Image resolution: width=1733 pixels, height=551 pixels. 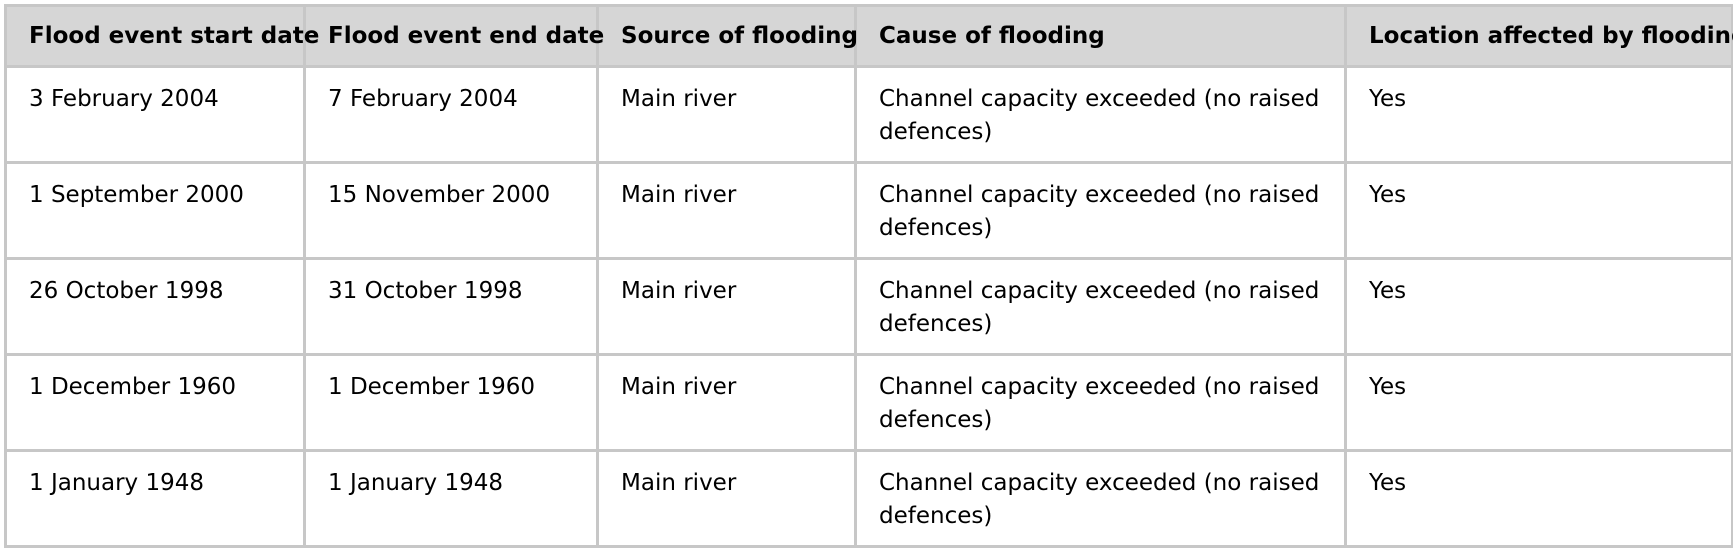 What do you see at coordinates (1100, 36) in the screenshot?
I see `header-cause: Cause of flooding` at bounding box center [1100, 36].